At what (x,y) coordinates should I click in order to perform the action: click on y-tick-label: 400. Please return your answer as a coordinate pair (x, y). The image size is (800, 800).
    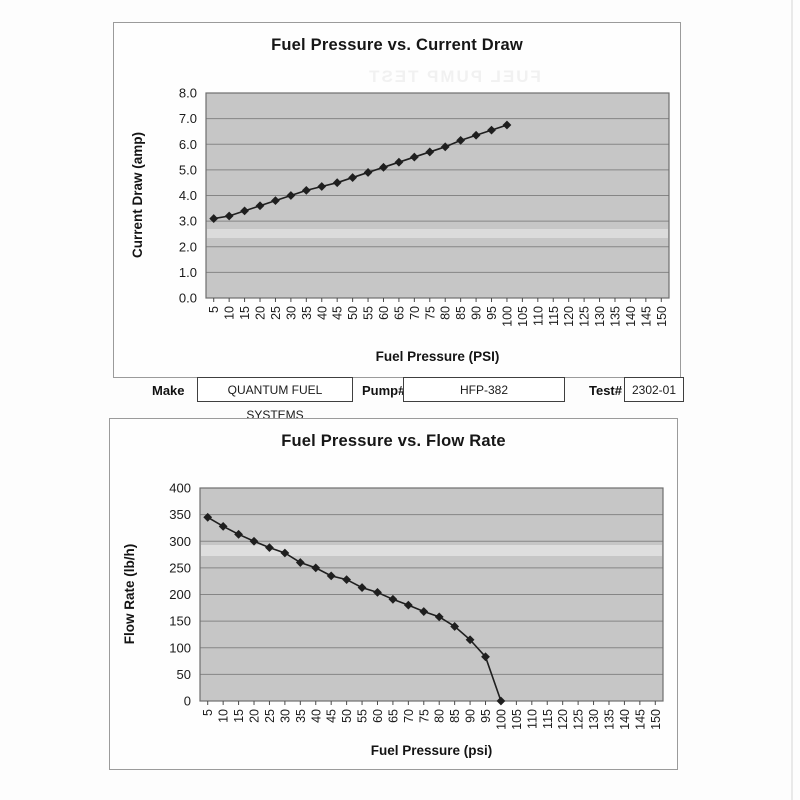
    Looking at the image, I should click on (180, 488).